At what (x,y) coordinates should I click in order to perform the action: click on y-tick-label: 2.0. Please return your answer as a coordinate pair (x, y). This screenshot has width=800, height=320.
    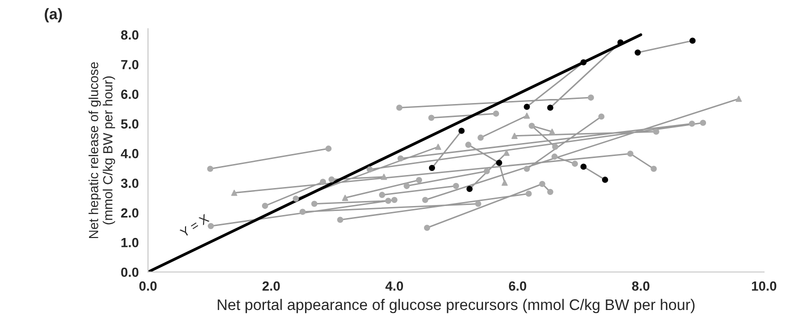
    Looking at the image, I should click on (129, 213).